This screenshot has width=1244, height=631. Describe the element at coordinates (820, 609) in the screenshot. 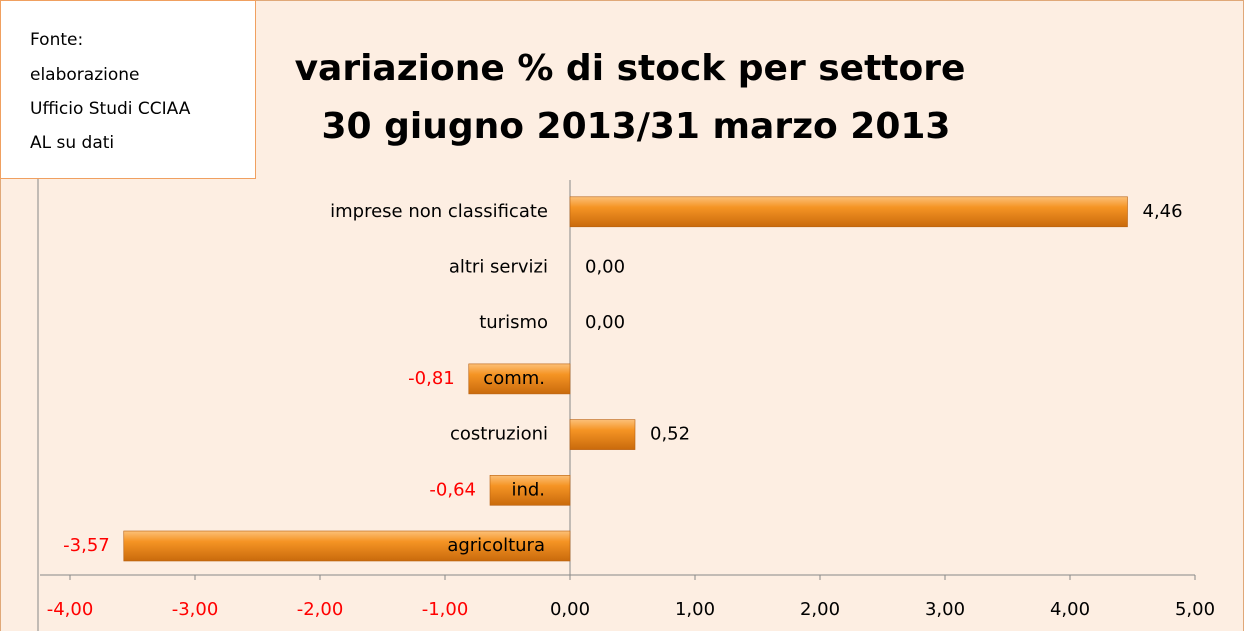

I see `x-tick-label: 2,00` at that location.